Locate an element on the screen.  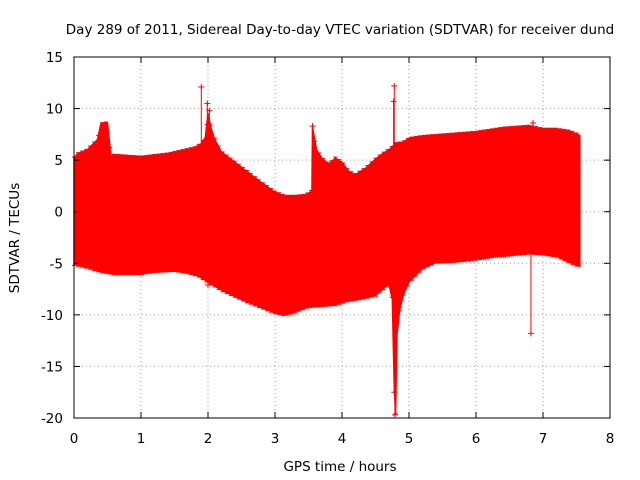
y-tick-label: 0 is located at coordinates (58, 213).